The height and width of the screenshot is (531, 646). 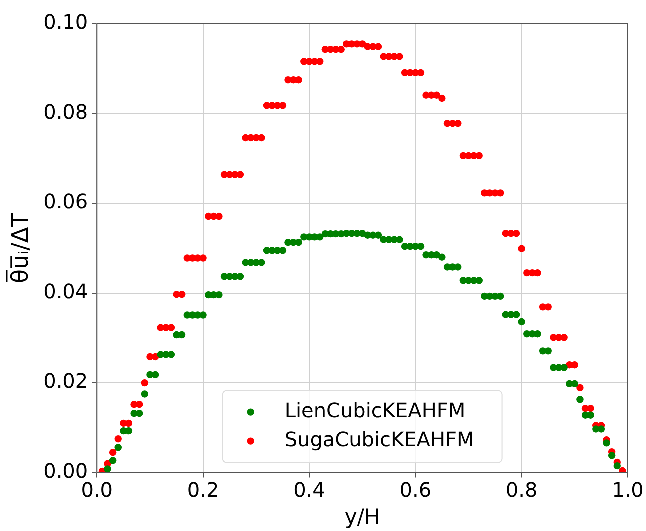 I want to click on x-tick-label: 1.0, so click(x=628, y=490).